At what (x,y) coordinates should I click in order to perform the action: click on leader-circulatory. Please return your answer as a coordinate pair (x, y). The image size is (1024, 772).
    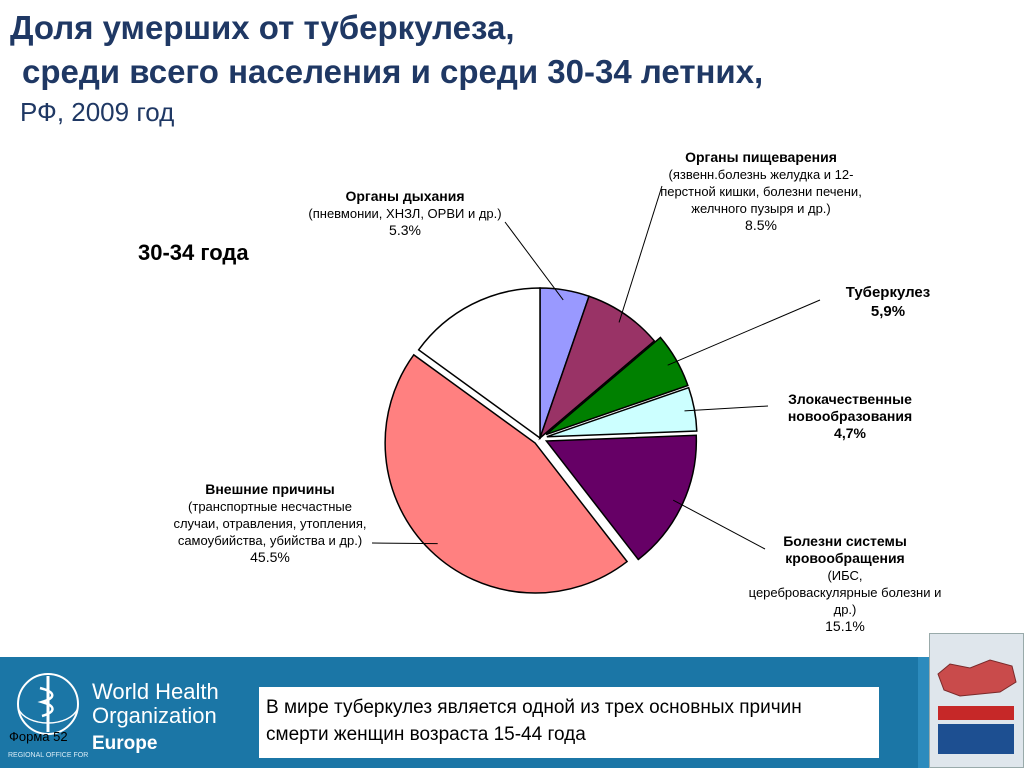
    Looking at the image, I should click on (719, 524).